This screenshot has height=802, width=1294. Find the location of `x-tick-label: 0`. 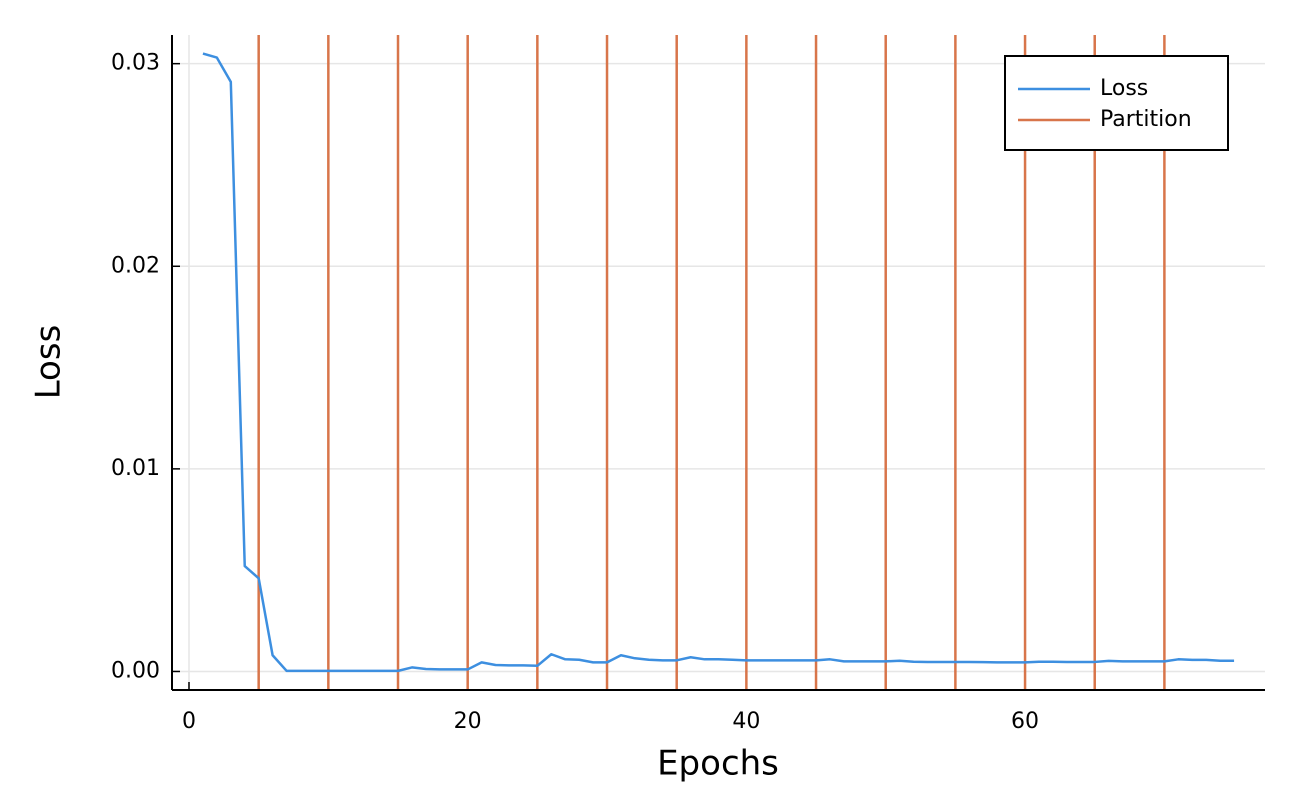

x-tick-label: 0 is located at coordinates (189, 721).